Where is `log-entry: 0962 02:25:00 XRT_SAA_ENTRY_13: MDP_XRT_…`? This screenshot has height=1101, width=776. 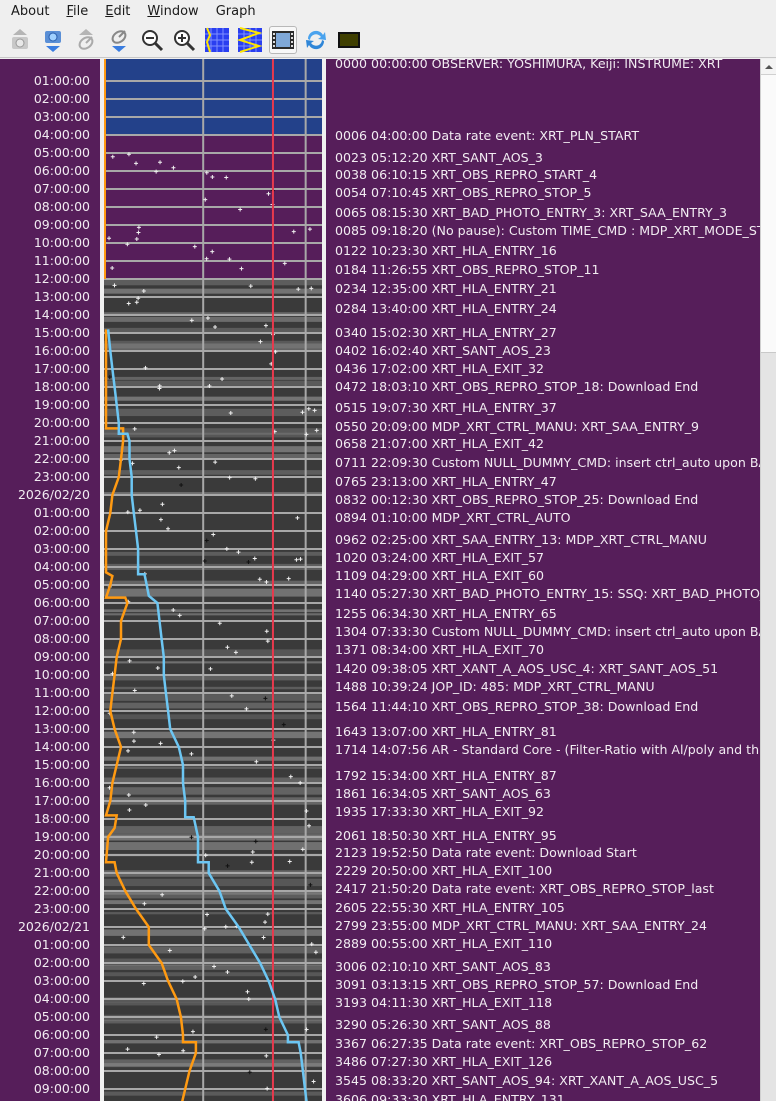
log-entry: 0962 02:25:00 XRT_SAA_ENTRY_13: MDP_XRT_… is located at coordinates (521, 539).